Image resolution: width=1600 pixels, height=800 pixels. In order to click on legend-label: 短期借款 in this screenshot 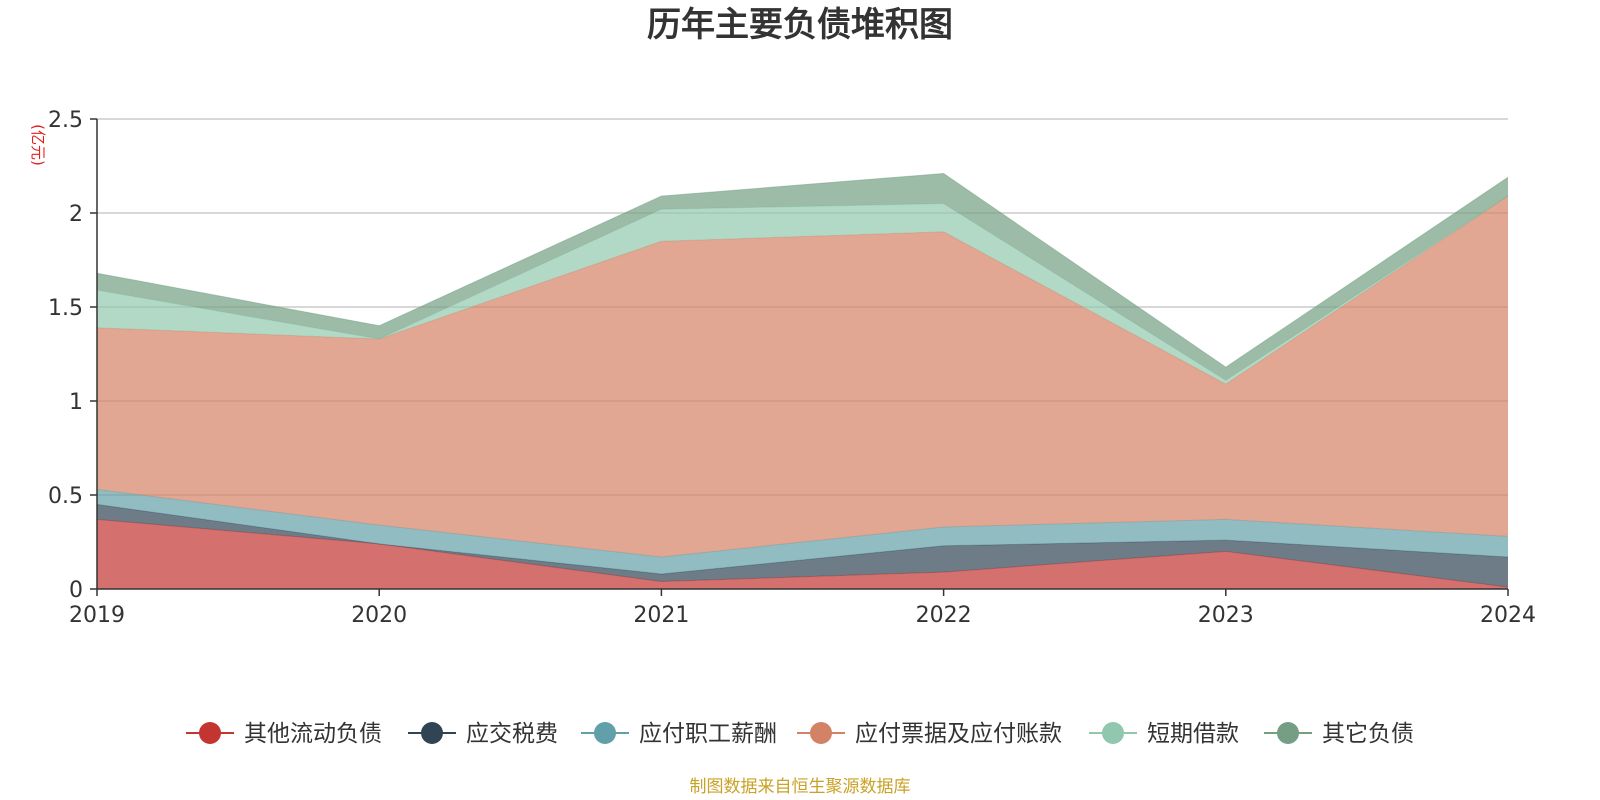, I will do `click(1193, 734)`.